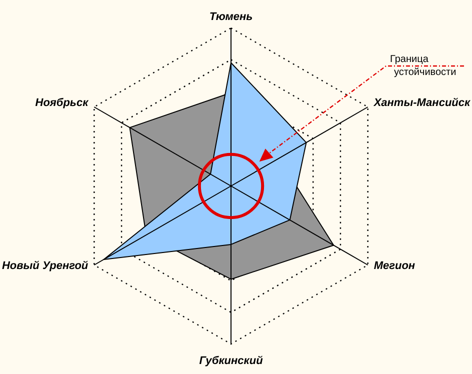  What do you see at coordinates (45, 266) in the screenshot?
I see `spoke-label: Новый Уренгой` at bounding box center [45, 266].